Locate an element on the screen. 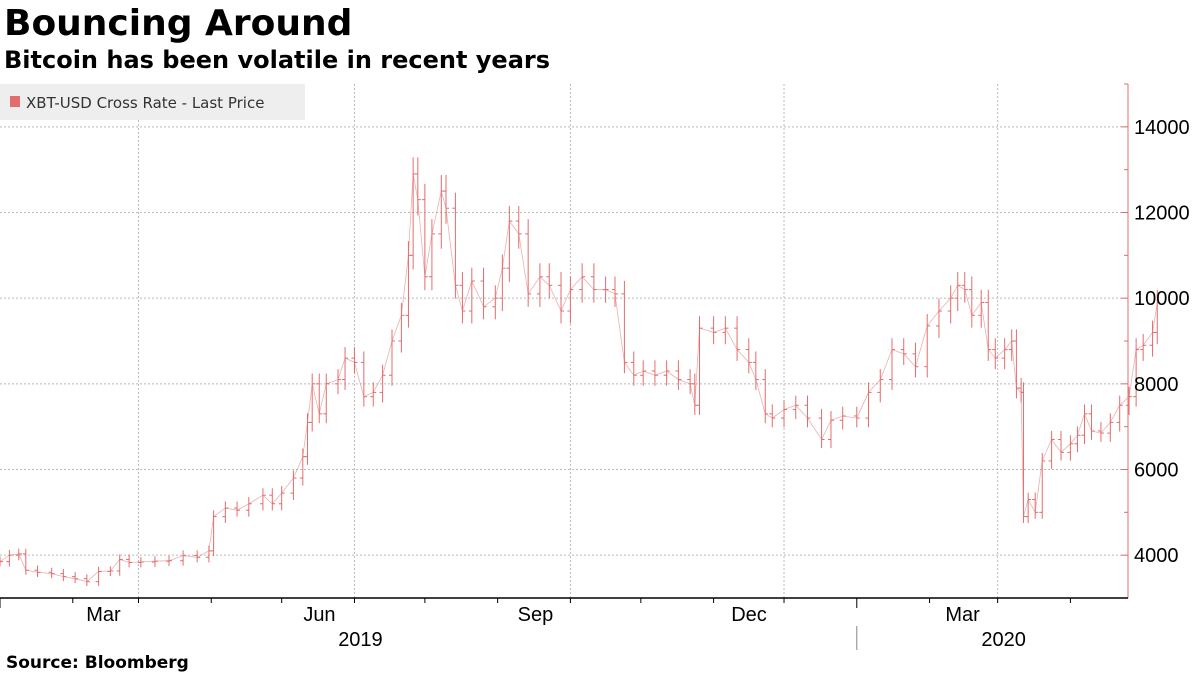 This screenshot has width=1200, height=675. y-tick-label: 4000 is located at coordinates (1156, 556).